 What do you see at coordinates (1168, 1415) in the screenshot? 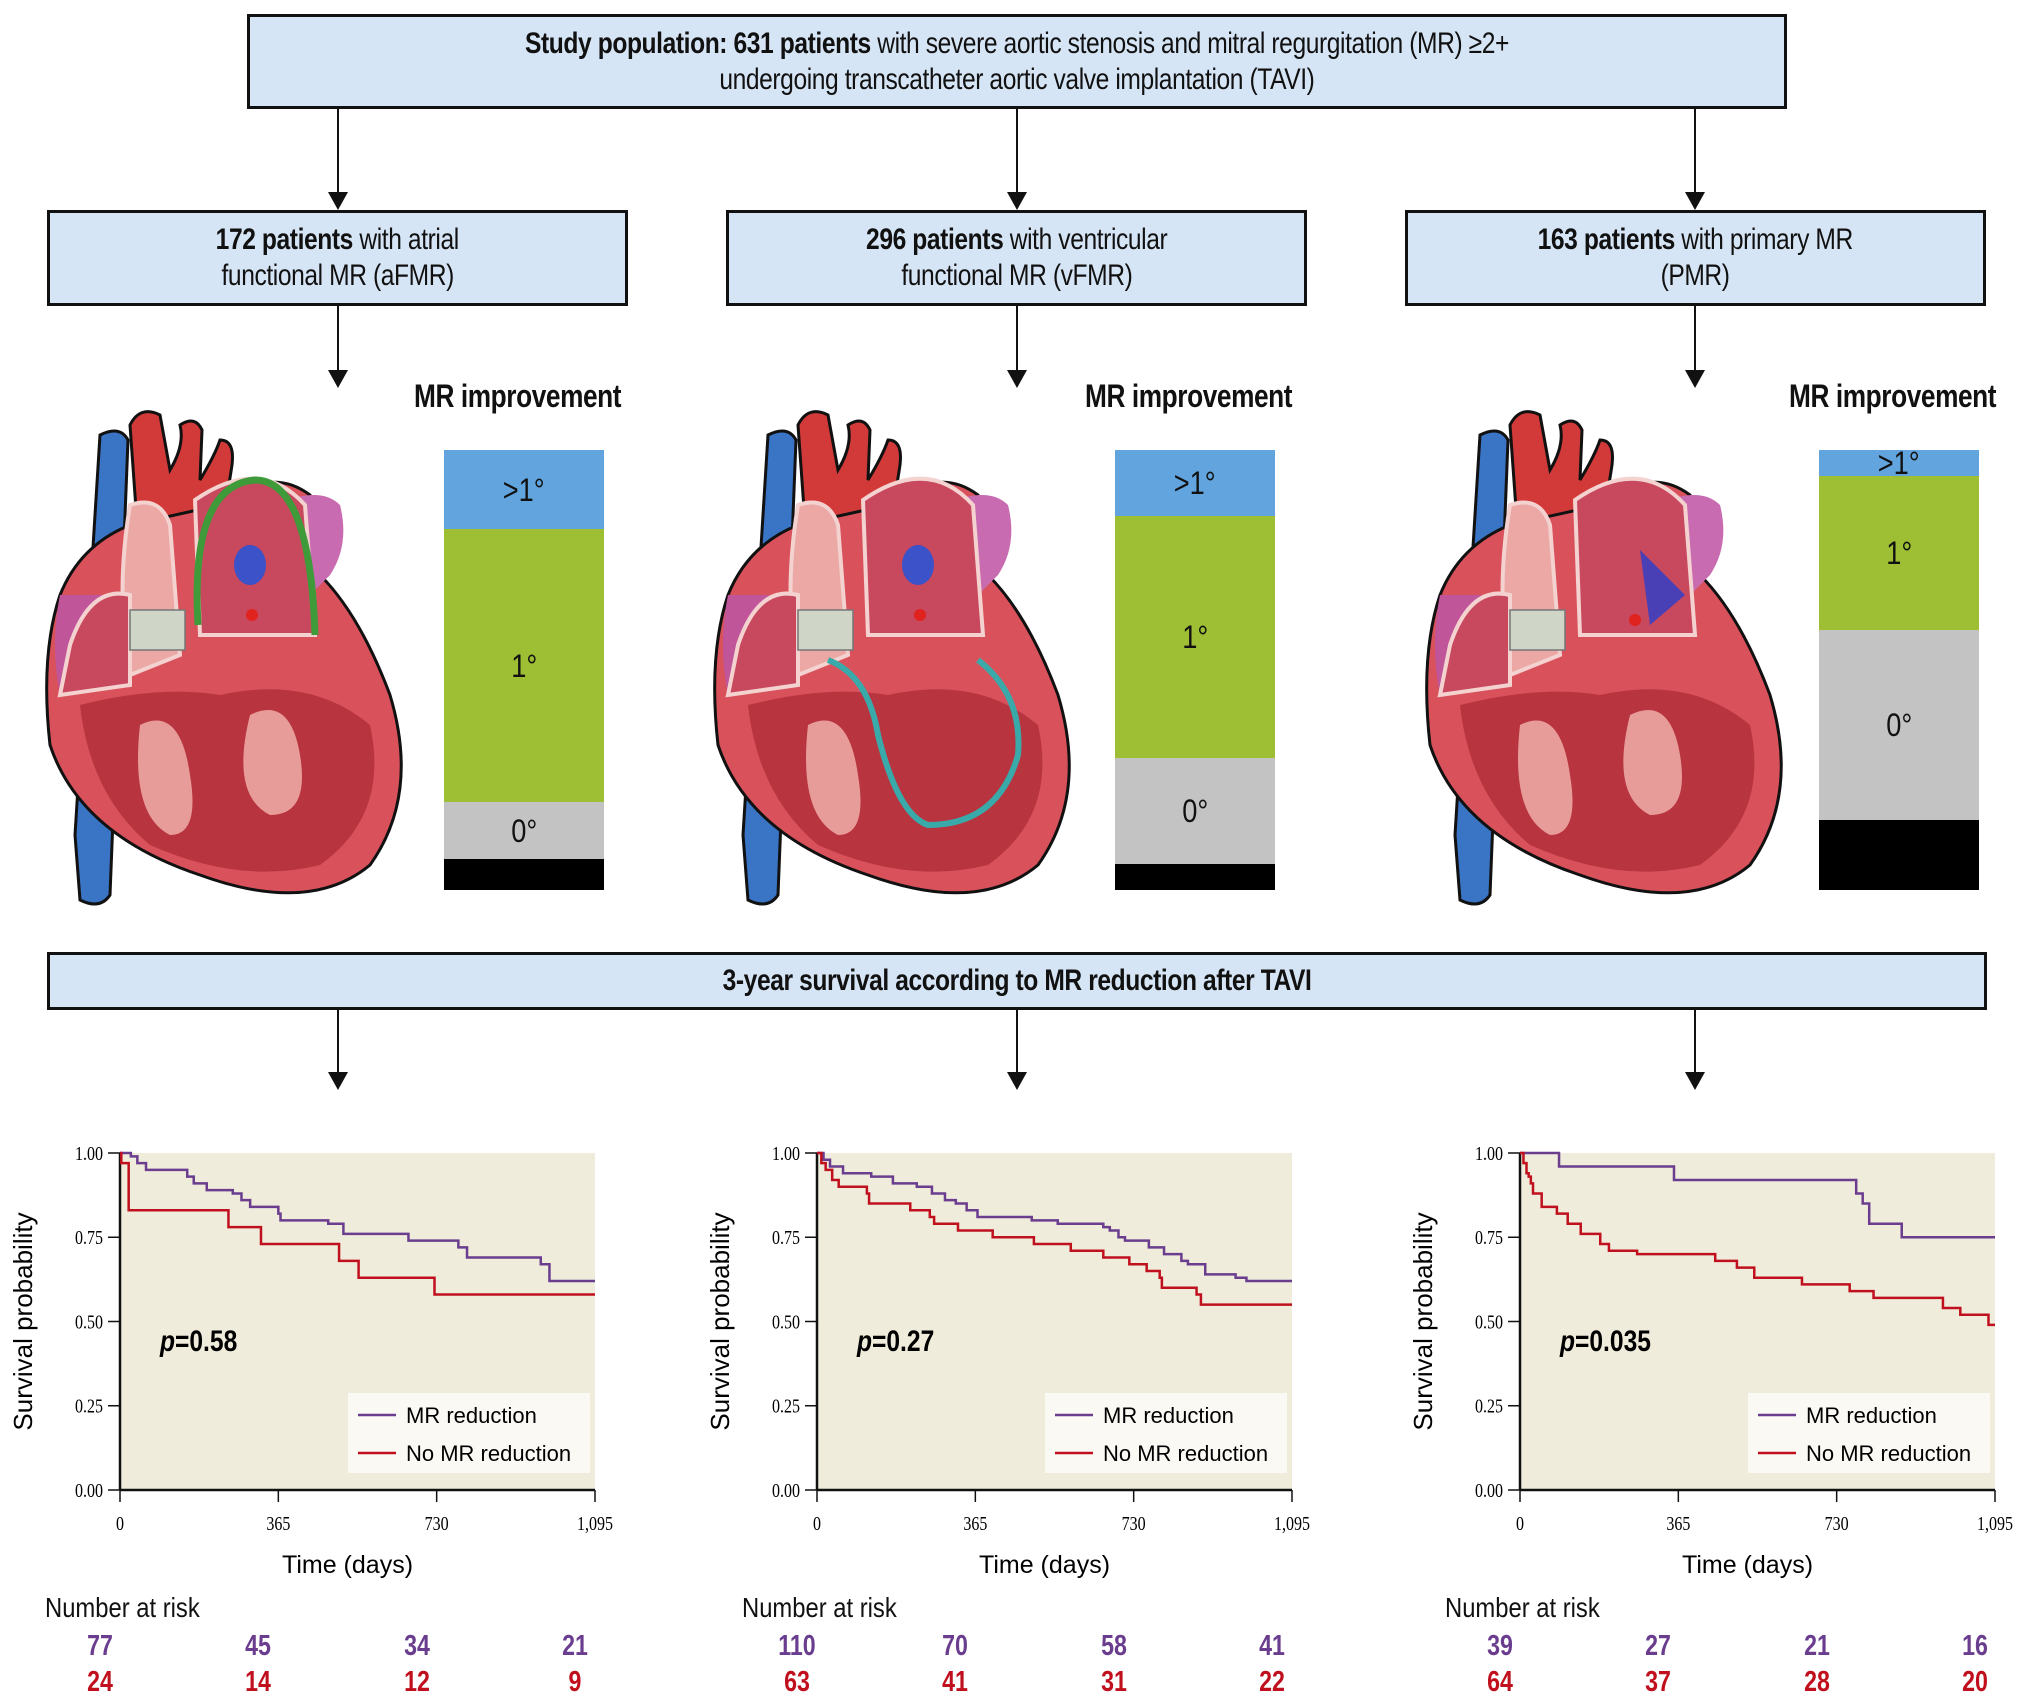
I see `legend-label: MR reduction` at bounding box center [1168, 1415].